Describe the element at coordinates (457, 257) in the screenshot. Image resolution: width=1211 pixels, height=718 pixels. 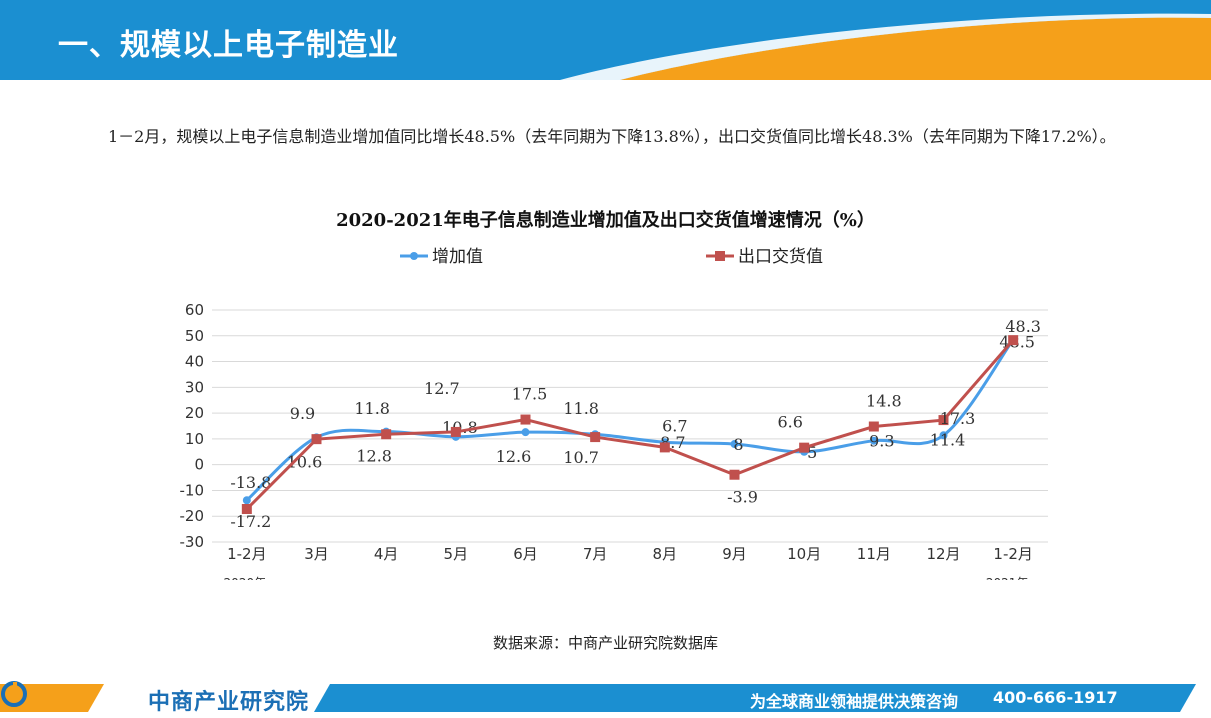
I see `legend-label: 增加值` at that location.